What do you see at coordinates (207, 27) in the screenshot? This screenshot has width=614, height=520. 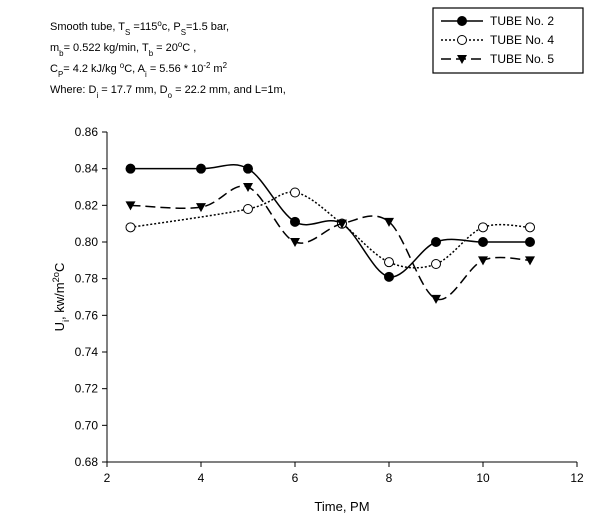 I see `text-run: =1.5 bar,` at bounding box center [207, 27].